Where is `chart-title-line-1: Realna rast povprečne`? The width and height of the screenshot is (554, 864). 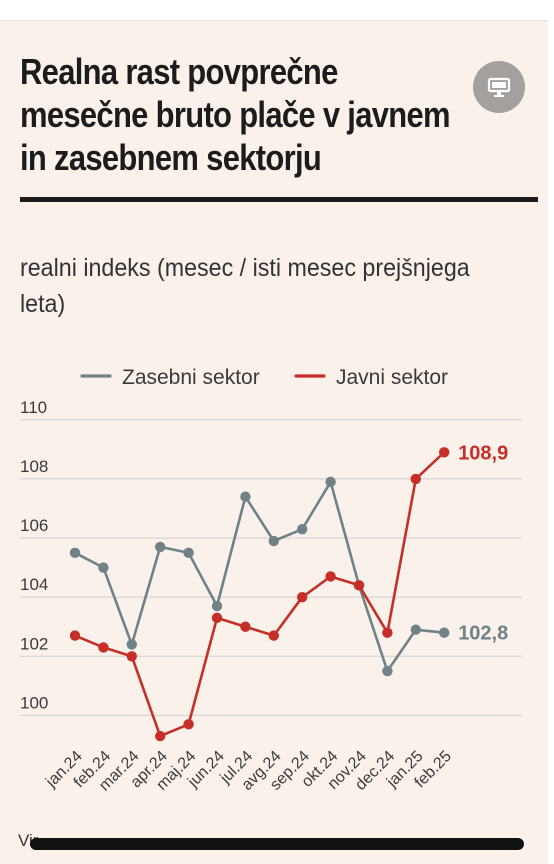 chart-title-line-1: Realna rast povprečne is located at coordinates (179, 71).